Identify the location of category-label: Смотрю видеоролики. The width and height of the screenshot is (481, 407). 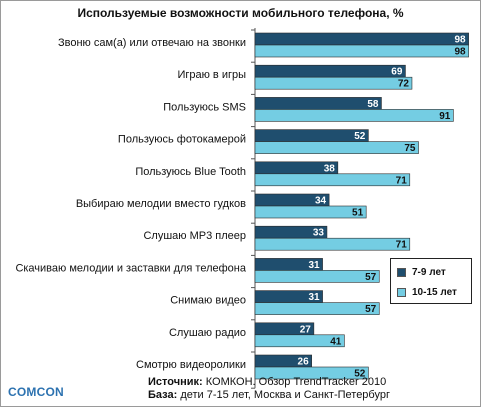
(191, 365).